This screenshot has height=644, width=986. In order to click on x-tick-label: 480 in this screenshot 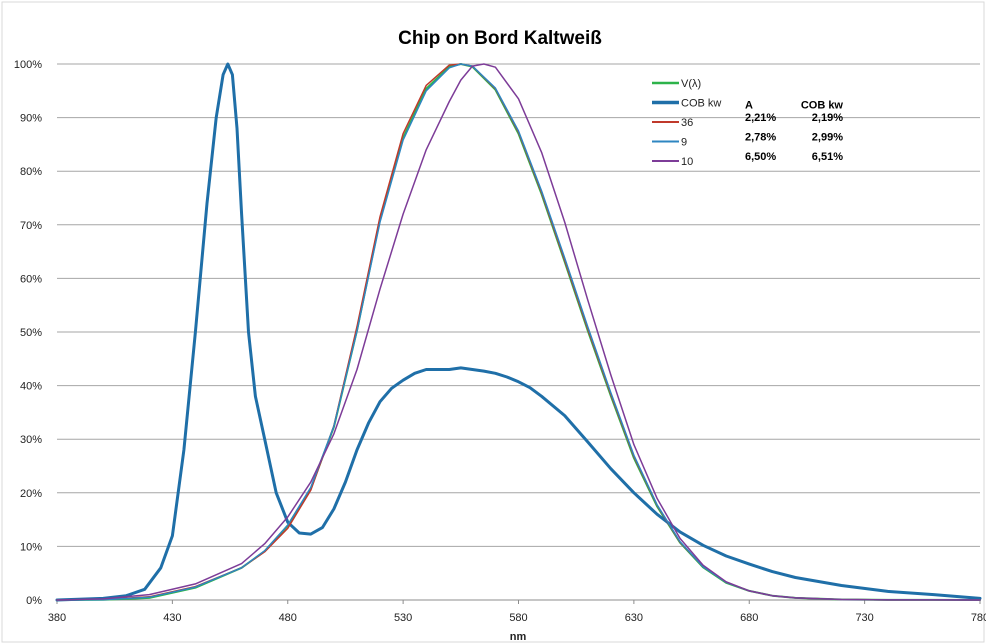, I will do `click(288, 618)`.